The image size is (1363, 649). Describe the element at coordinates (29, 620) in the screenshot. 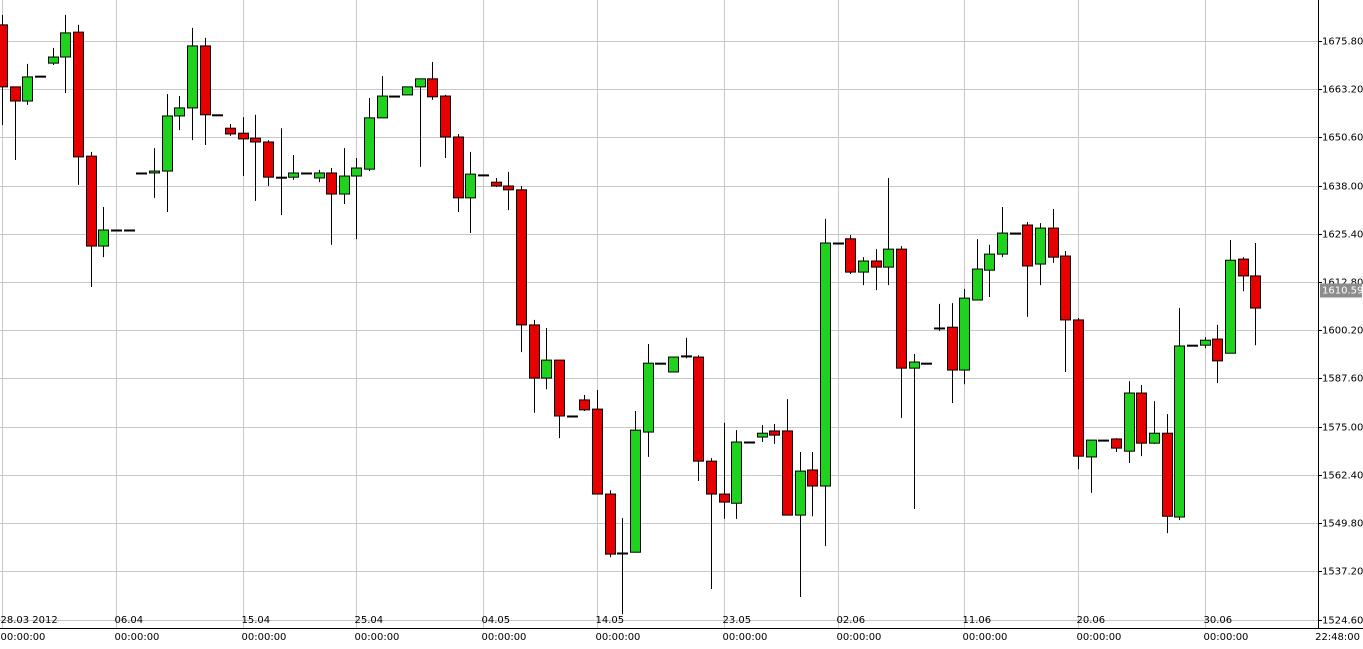

I see `x-tick-label: 28.03 2012` at that location.